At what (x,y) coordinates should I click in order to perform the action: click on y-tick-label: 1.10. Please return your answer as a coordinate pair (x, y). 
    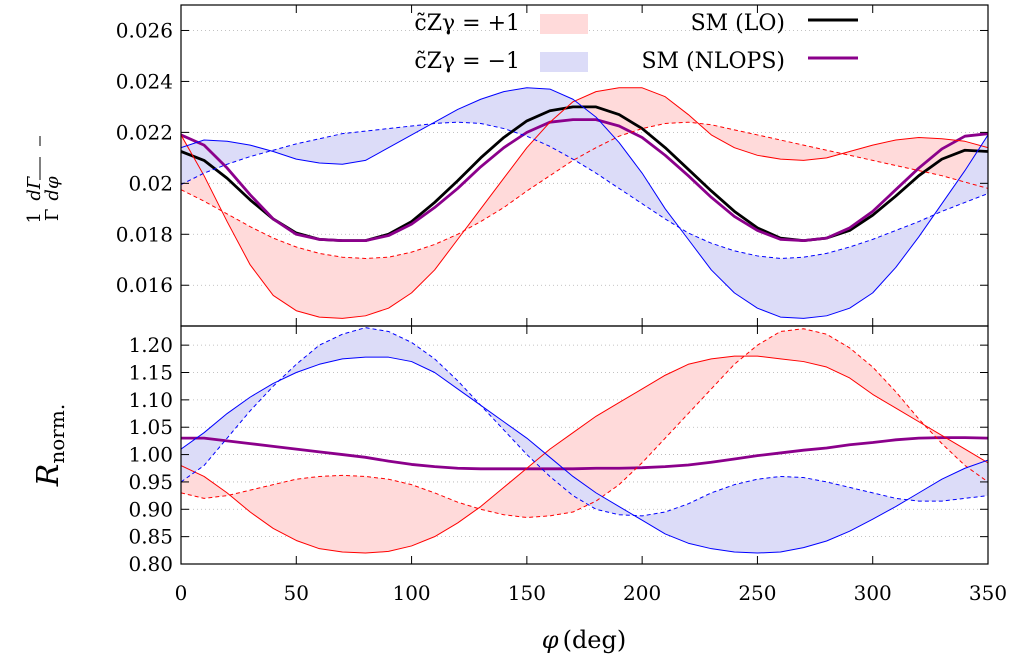
    Looking at the image, I should click on (150, 400).